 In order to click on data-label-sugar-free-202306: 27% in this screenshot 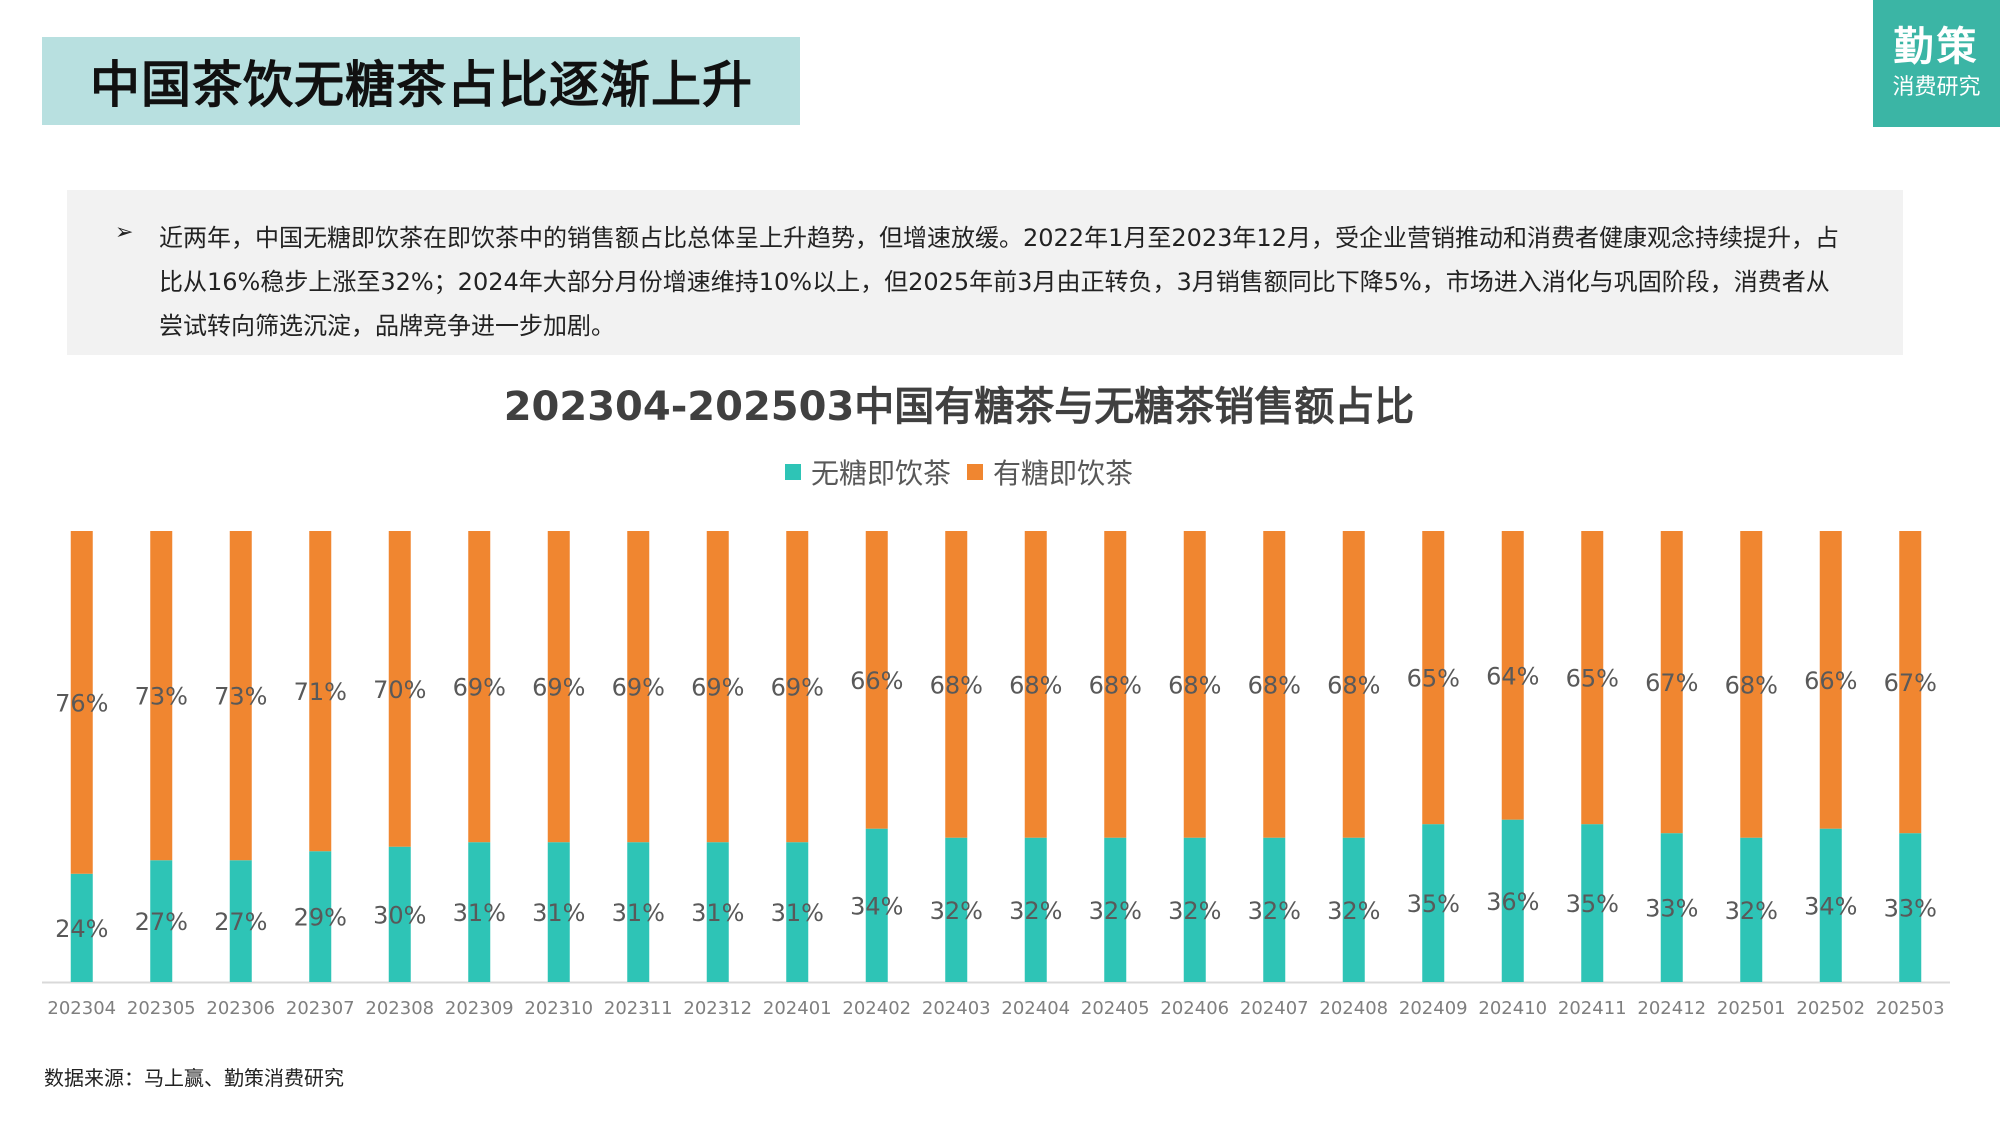, I will do `click(240, 922)`.